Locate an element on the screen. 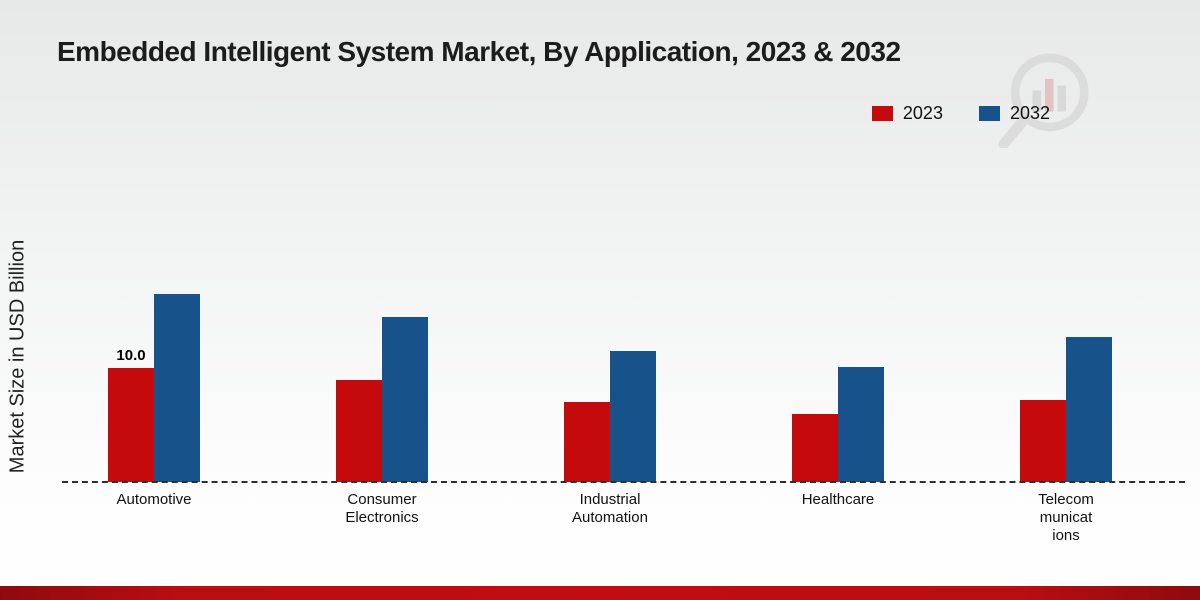 The image size is (1200, 600). legend-item-2023: 2023 is located at coordinates (907, 113).